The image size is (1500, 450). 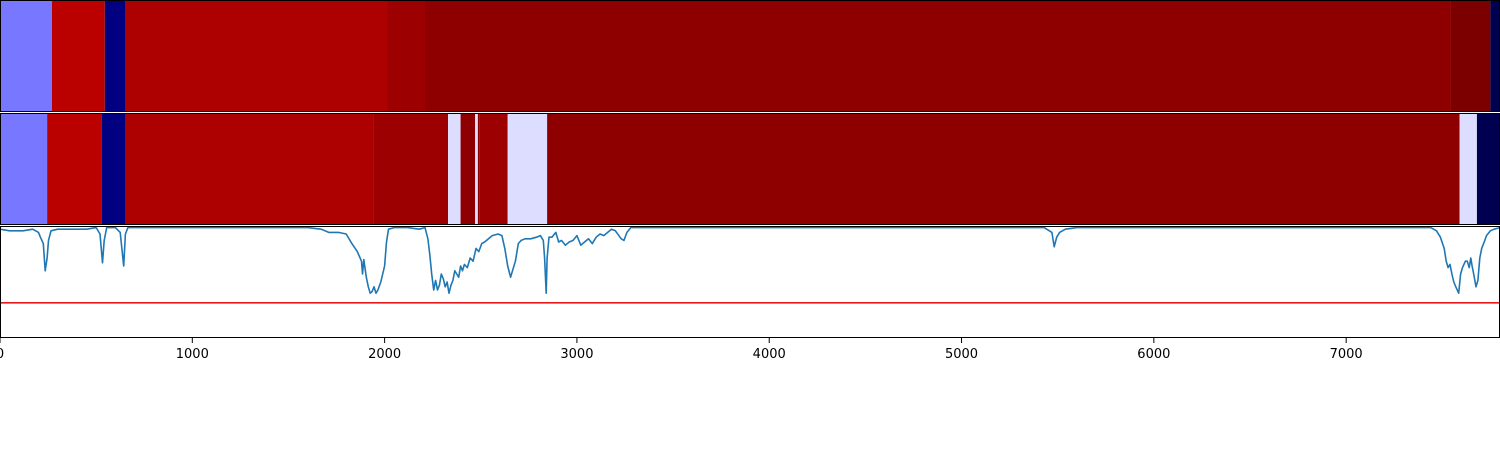 What do you see at coordinates (192, 354) in the screenshot?
I see `x-tick-label: 1000` at bounding box center [192, 354].